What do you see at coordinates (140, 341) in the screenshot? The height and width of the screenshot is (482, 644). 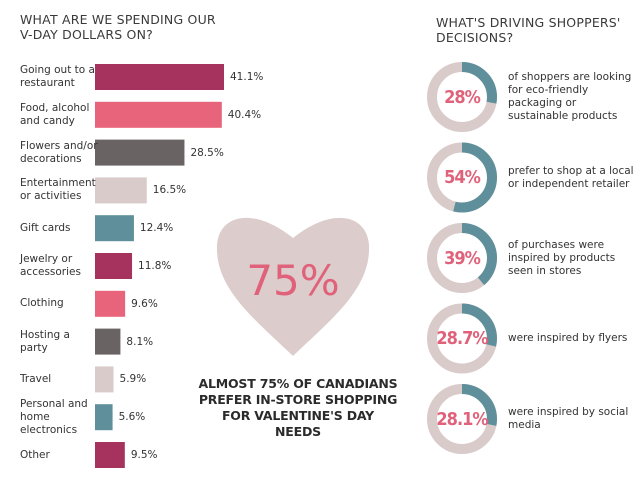 I see `value-label: 8.1%` at bounding box center [140, 341].